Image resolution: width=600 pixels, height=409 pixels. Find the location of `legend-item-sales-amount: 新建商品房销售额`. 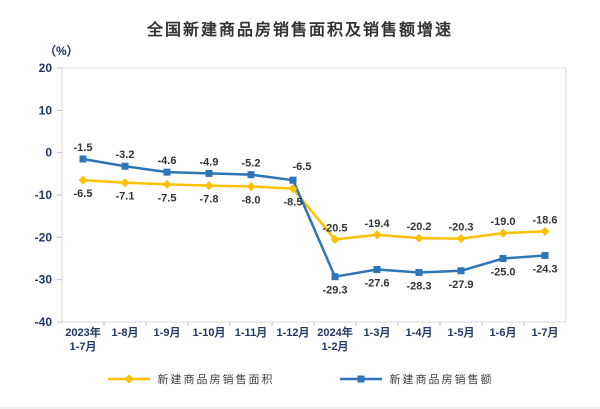

legend-item-sales-amount: 新建商品房销售额 is located at coordinates (416, 379).